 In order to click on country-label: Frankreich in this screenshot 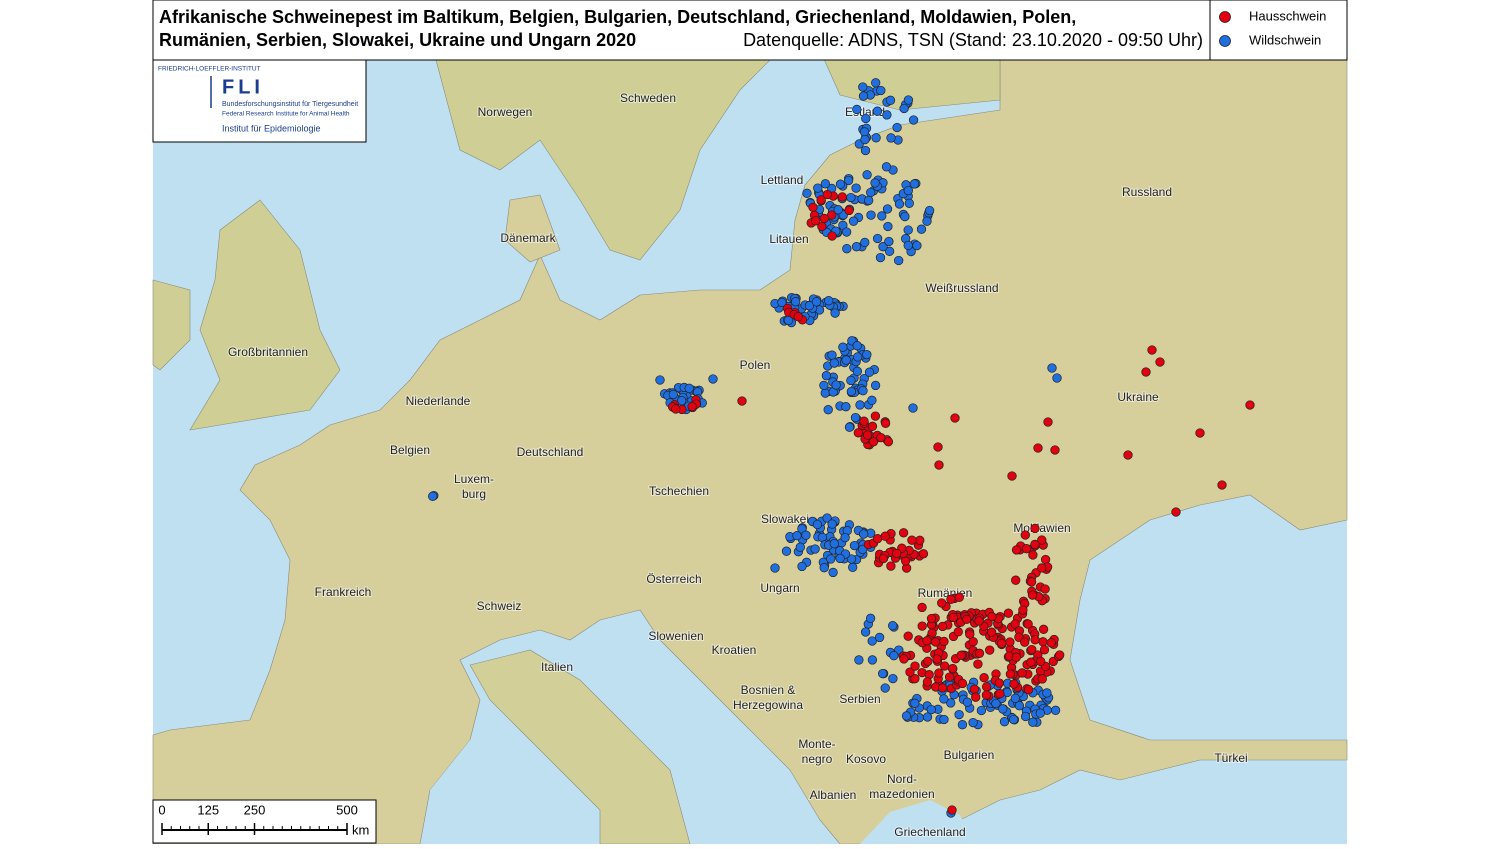, I will do `click(343, 592)`.